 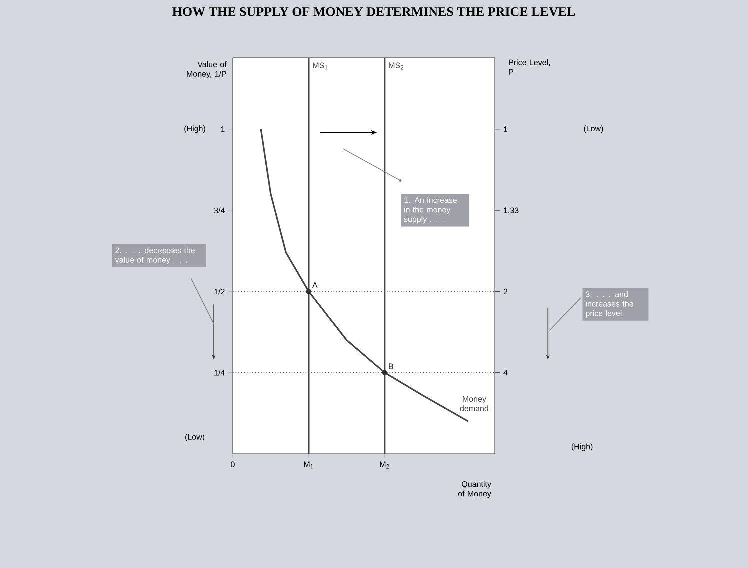 What do you see at coordinates (511, 211) in the screenshot?
I see `text: 1.33` at bounding box center [511, 211].